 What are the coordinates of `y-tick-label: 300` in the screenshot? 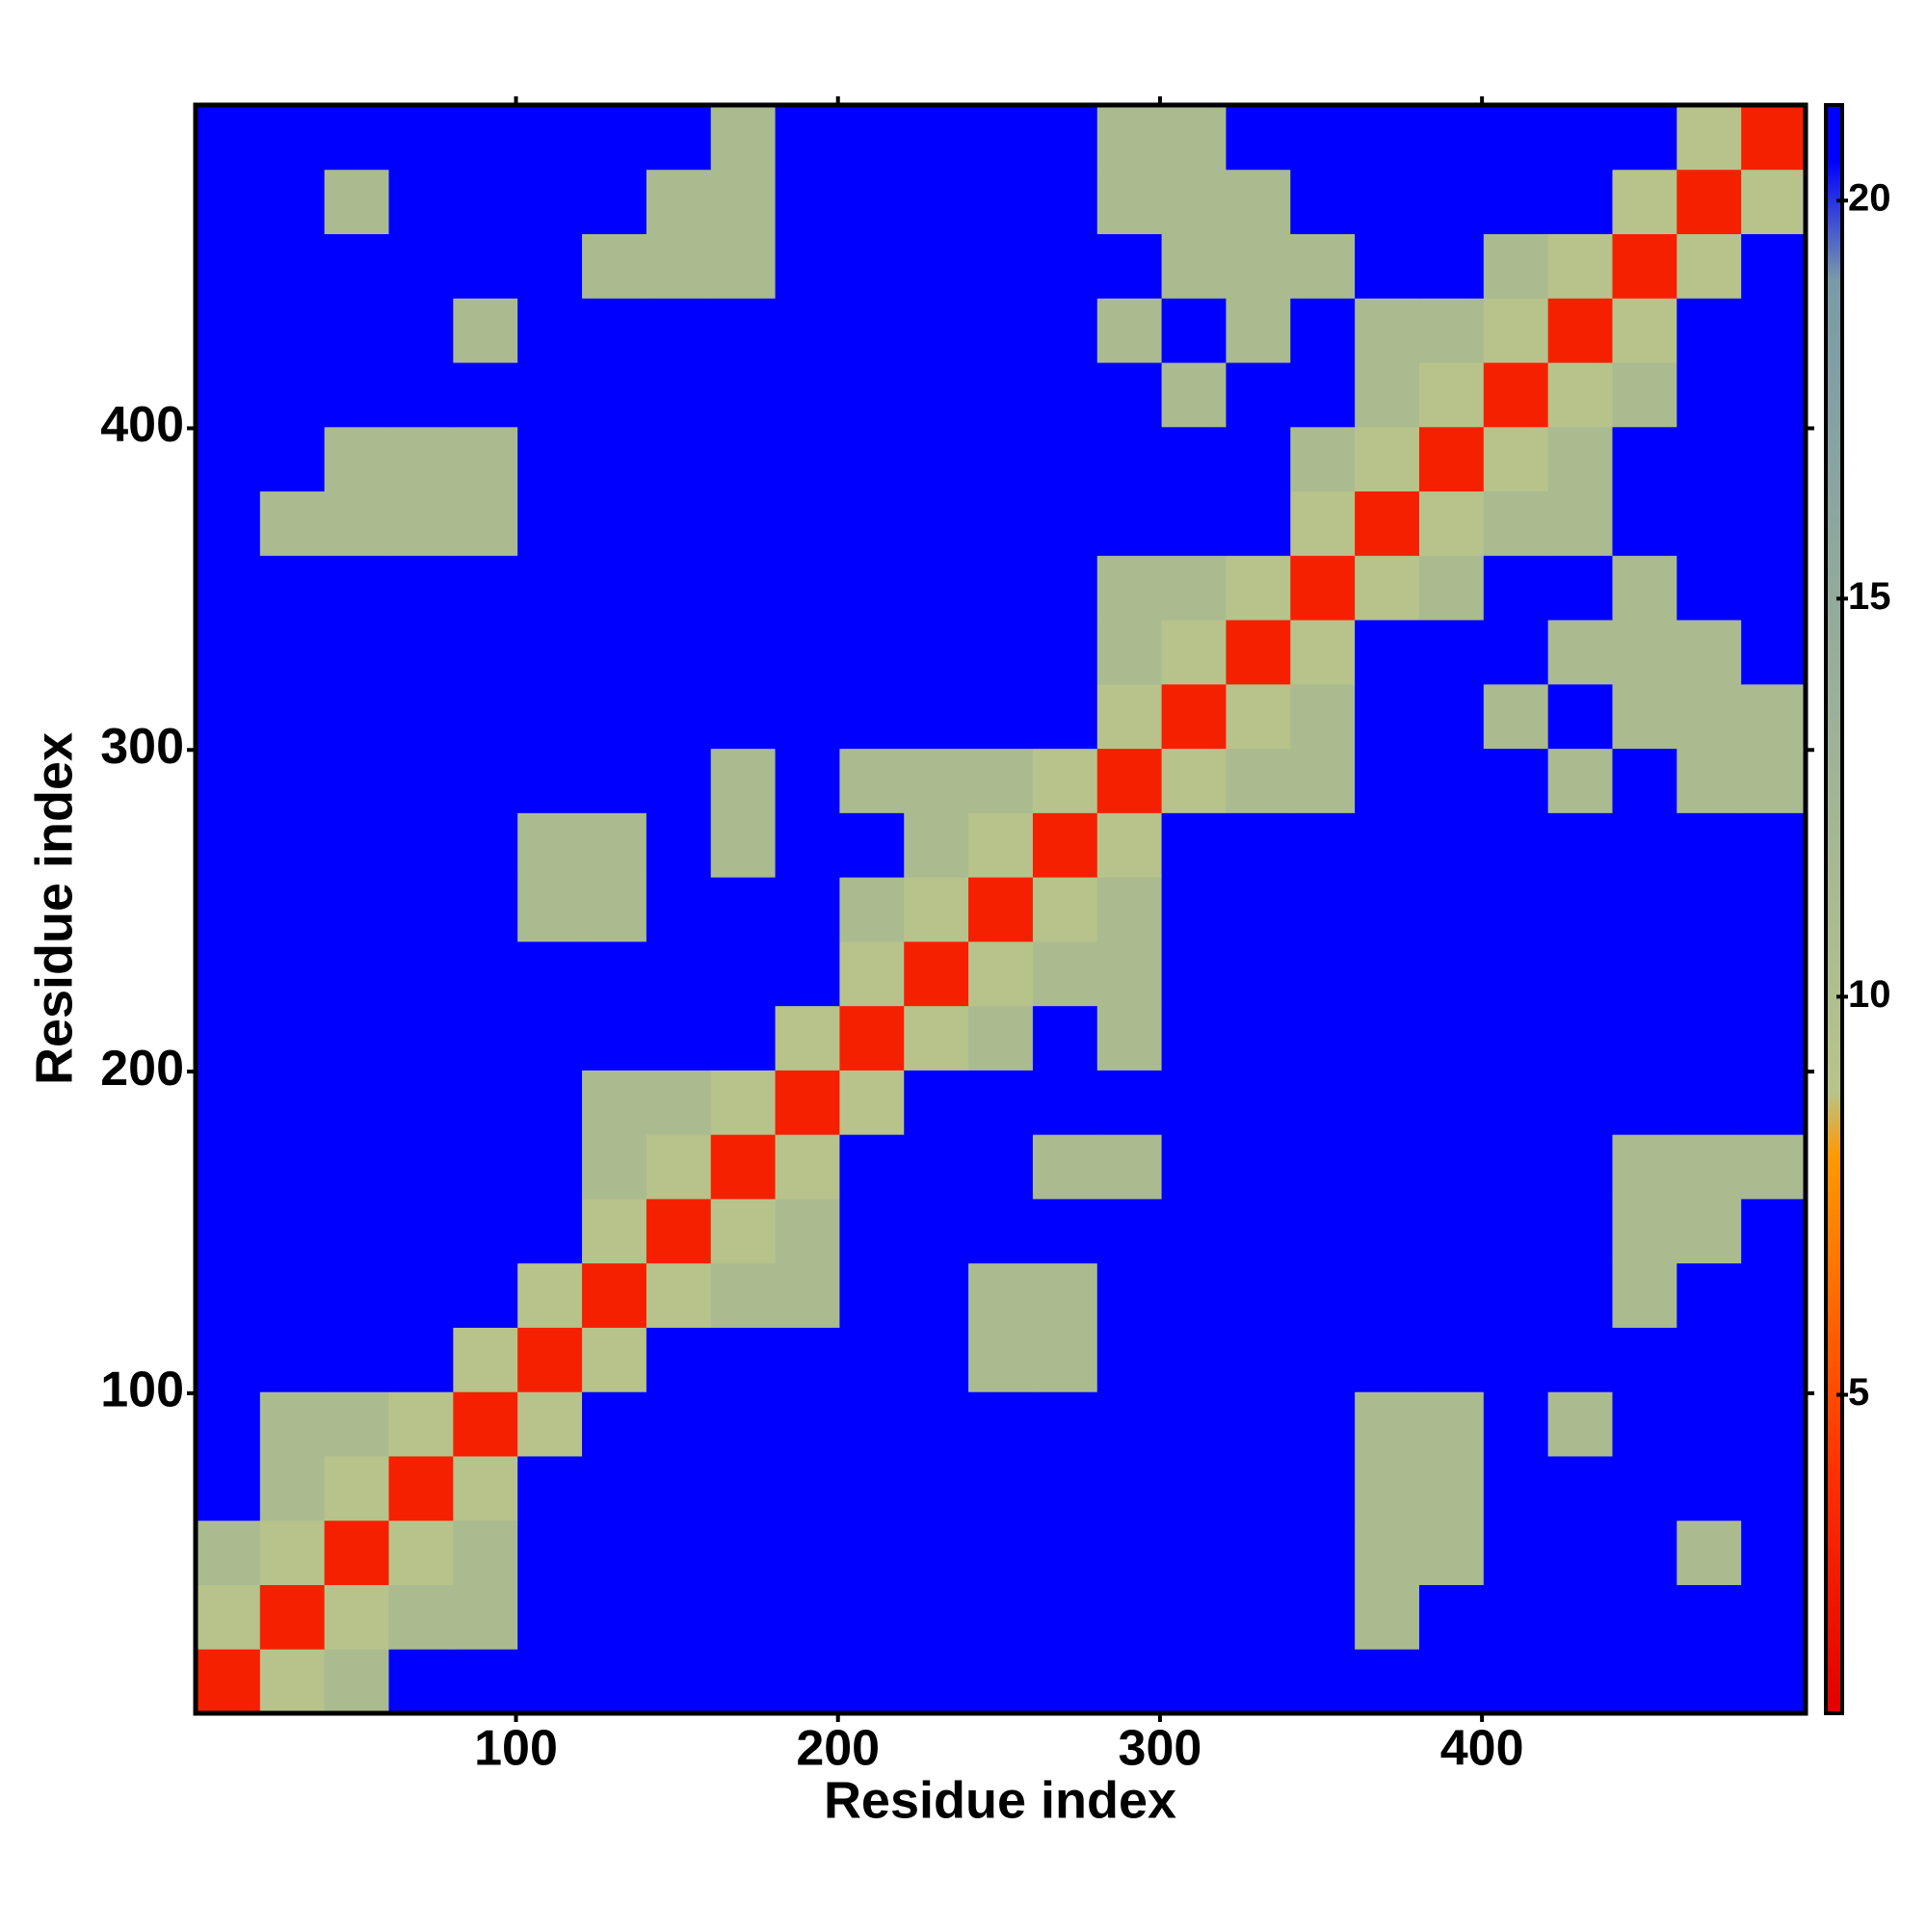 It's located at (142, 747).